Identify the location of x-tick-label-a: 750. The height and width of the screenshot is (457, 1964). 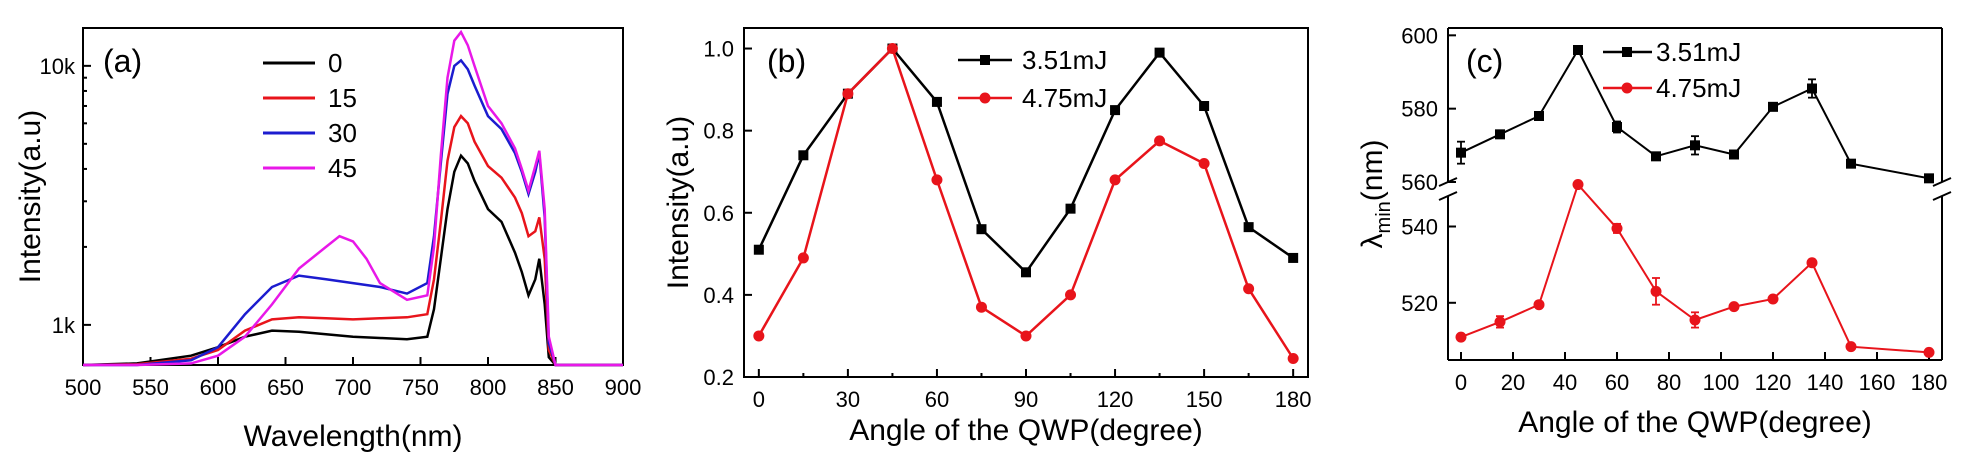
(420, 387).